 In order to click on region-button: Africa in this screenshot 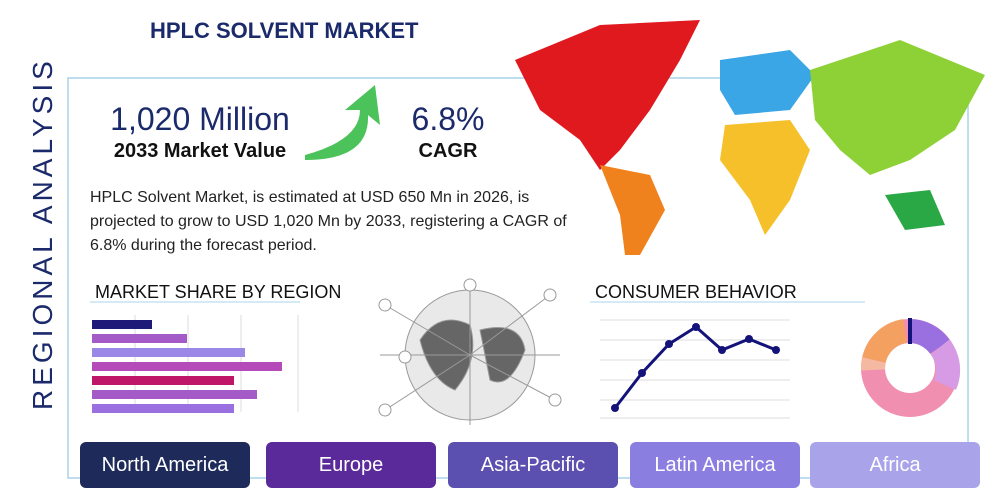, I will do `click(895, 465)`.